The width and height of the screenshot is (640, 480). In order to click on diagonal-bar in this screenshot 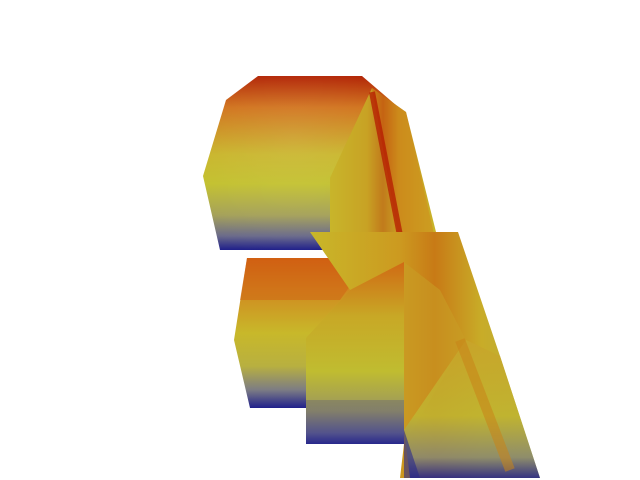, I will do `click(385, 175)`.